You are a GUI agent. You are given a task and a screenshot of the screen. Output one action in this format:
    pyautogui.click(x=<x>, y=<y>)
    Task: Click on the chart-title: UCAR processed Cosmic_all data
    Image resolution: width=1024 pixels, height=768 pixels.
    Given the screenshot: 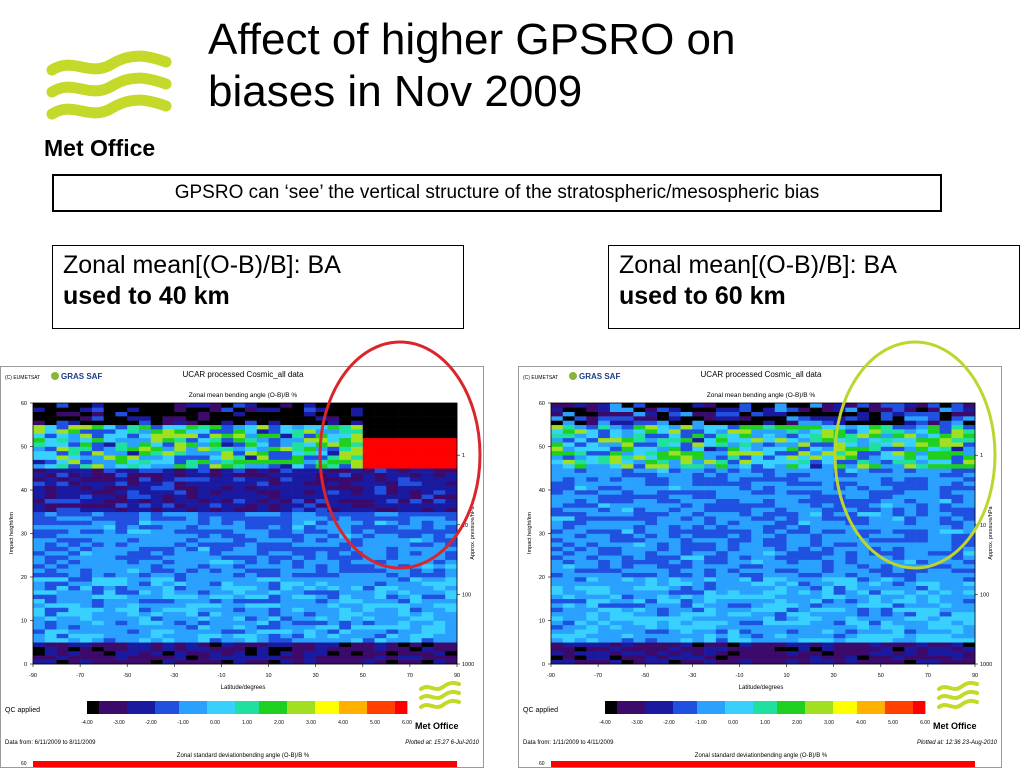 What is the action you would take?
    pyautogui.click(x=243, y=374)
    